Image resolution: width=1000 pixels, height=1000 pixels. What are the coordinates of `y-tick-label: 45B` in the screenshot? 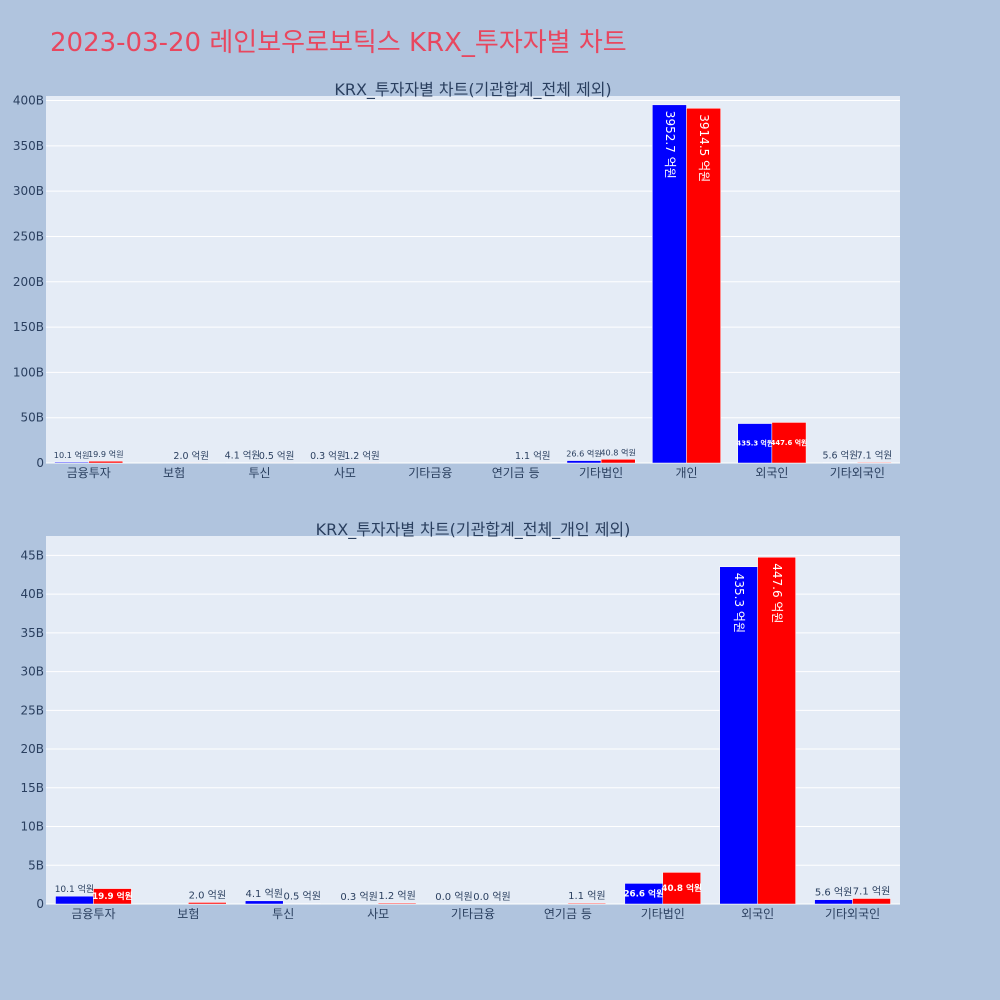 It's located at (32, 555).